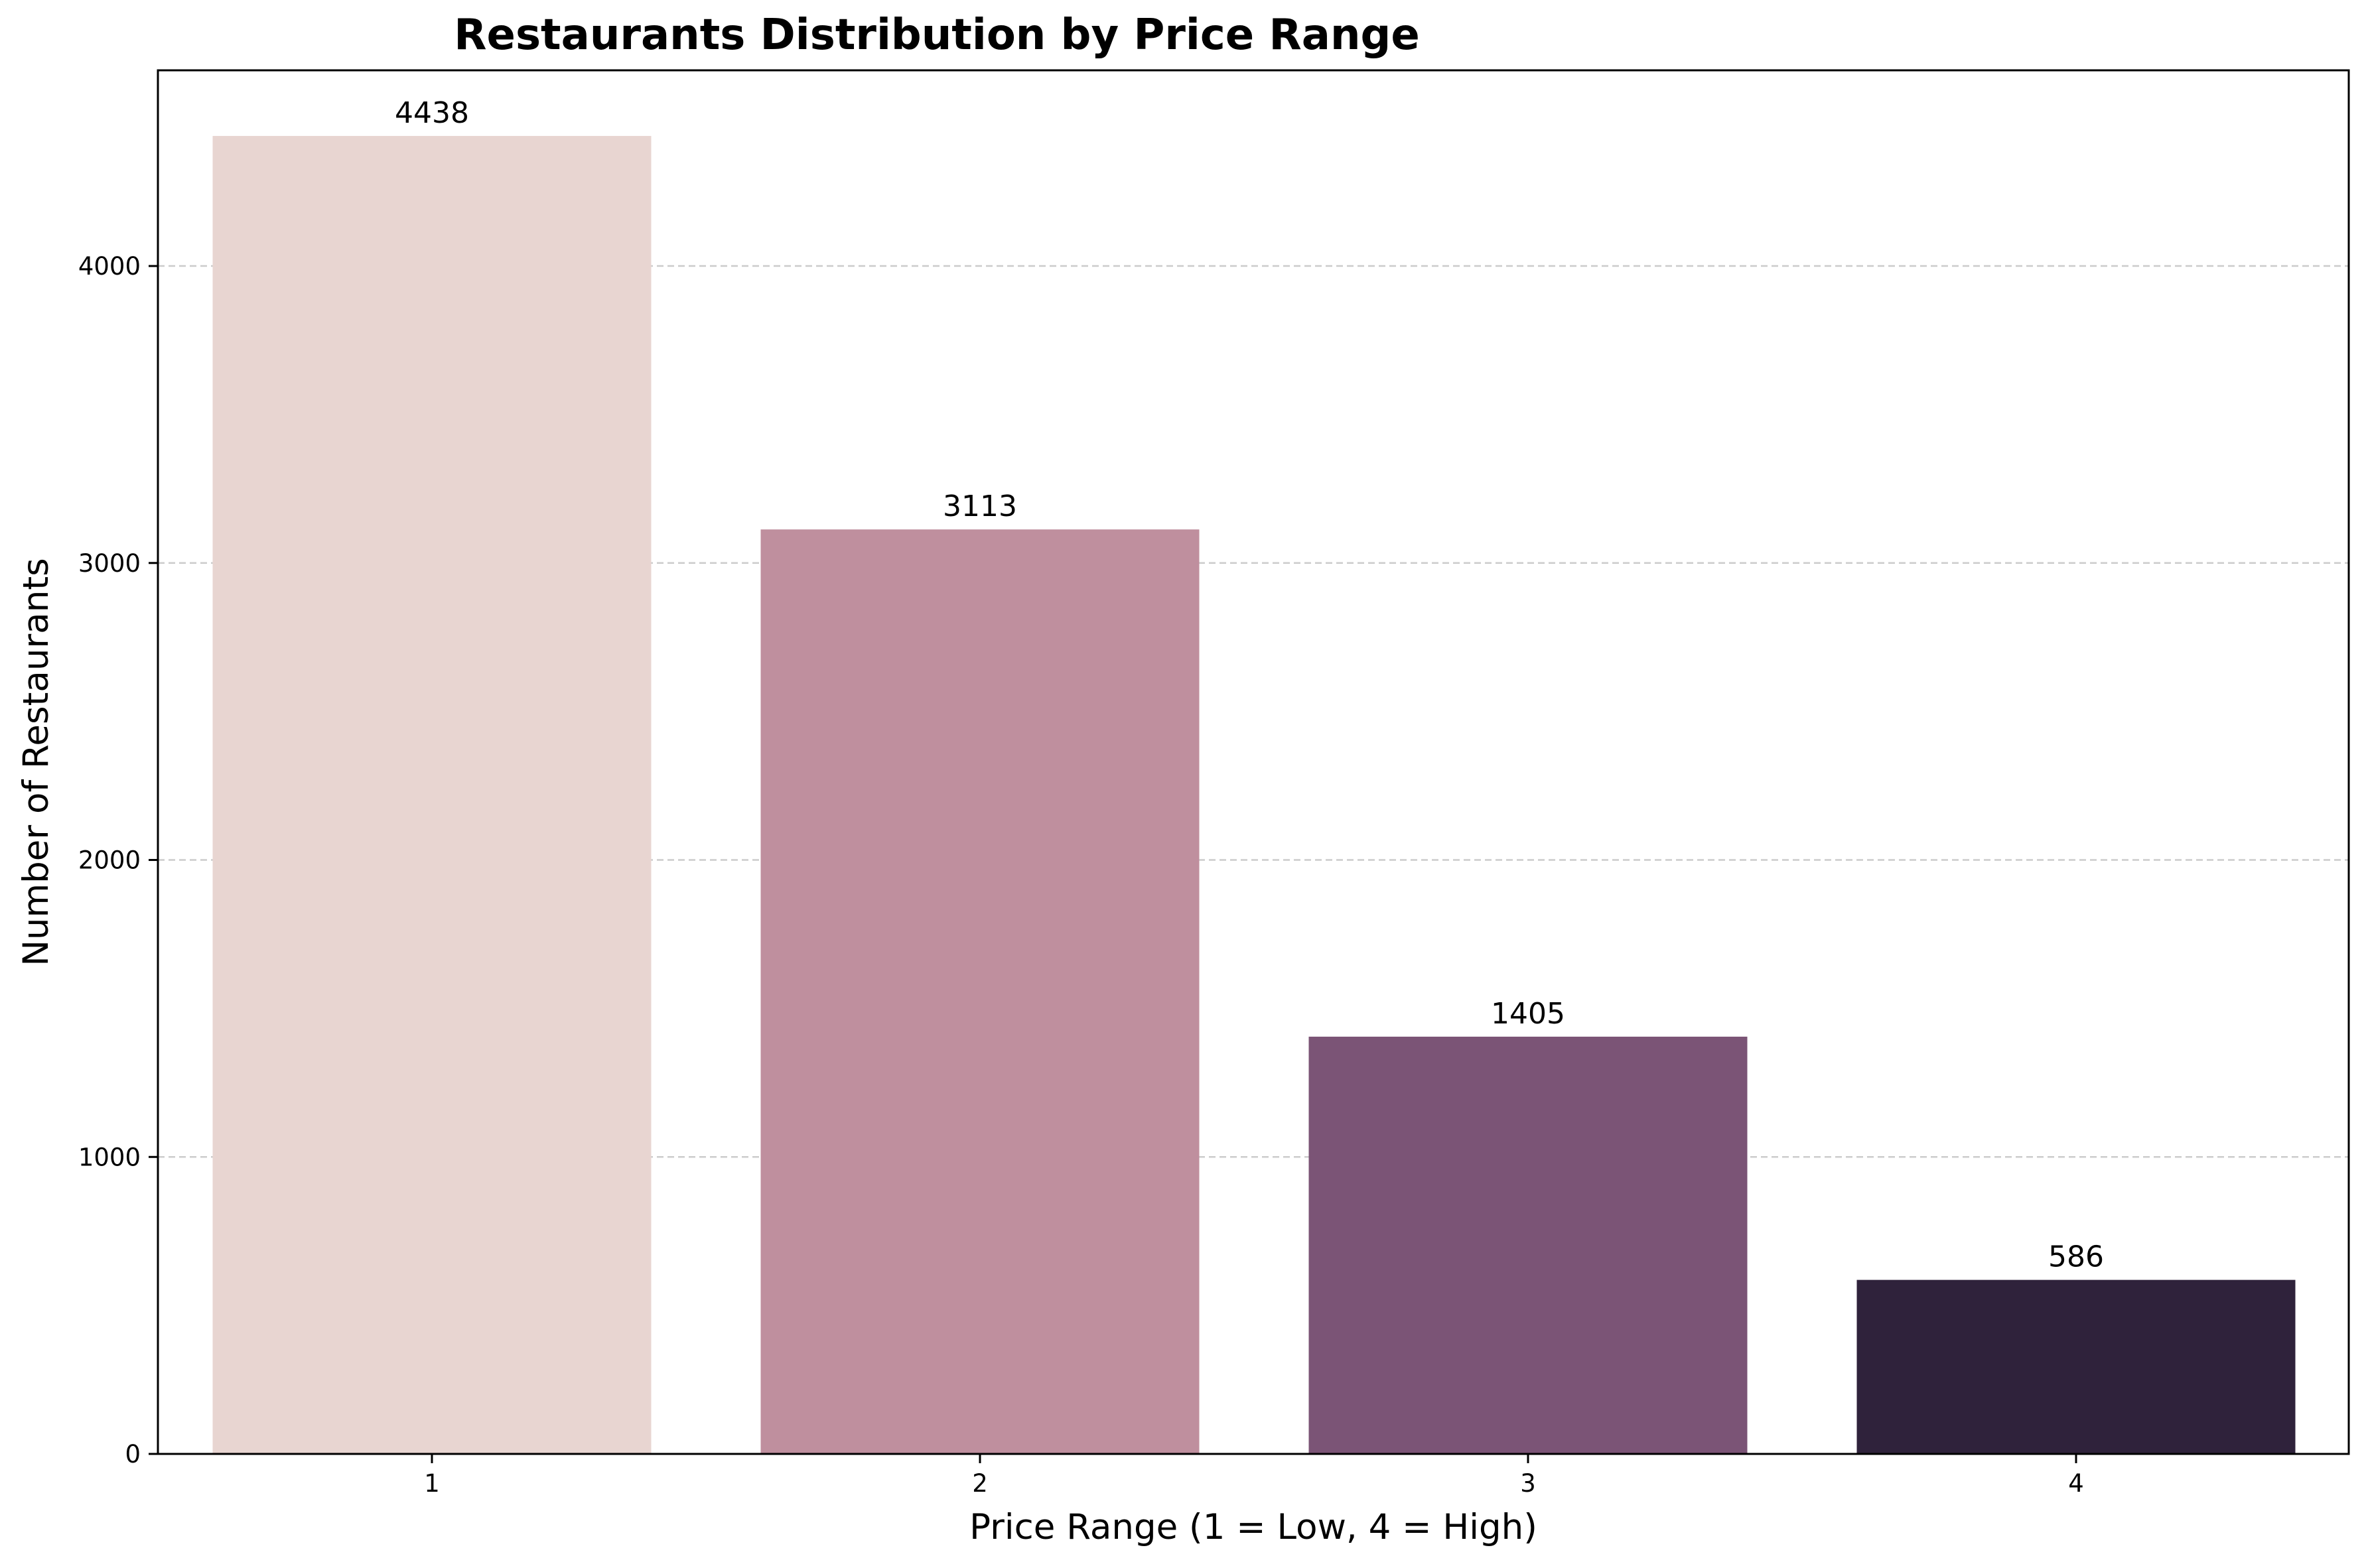  What do you see at coordinates (109, 860) in the screenshot?
I see `y-tick-label: 2000` at bounding box center [109, 860].